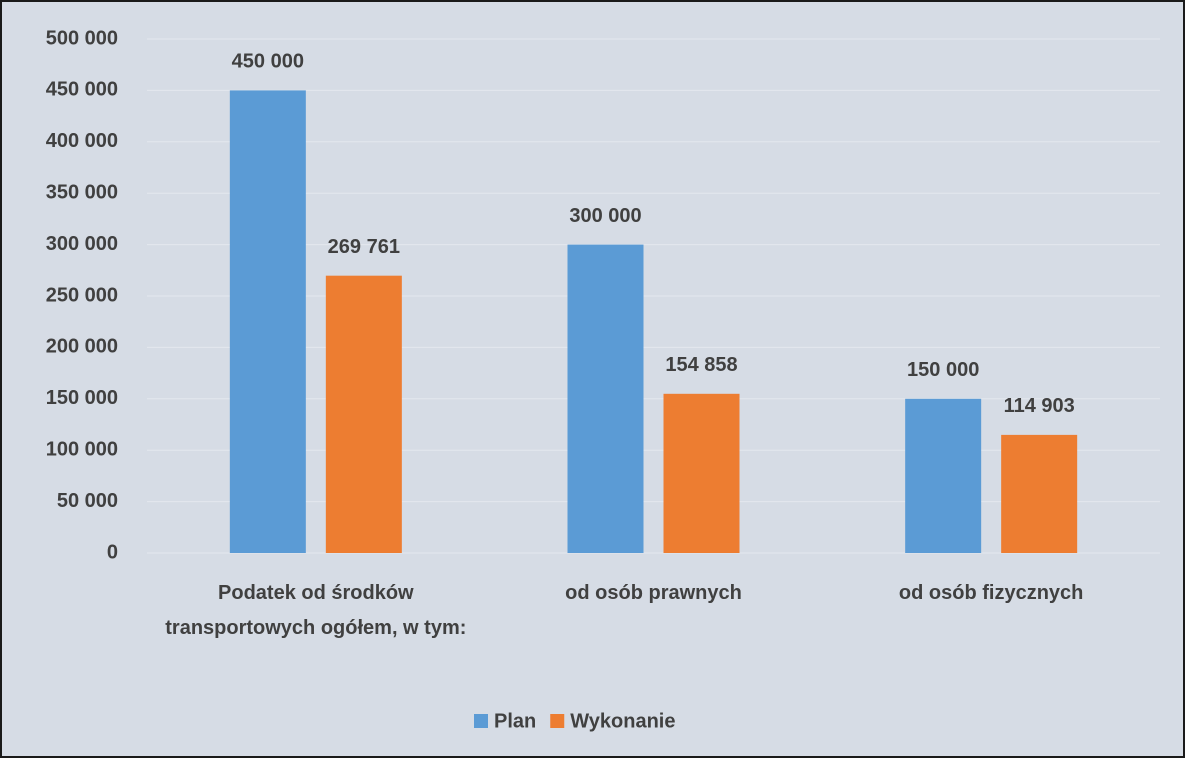  What do you see at coordinates (605, 216) in the screenshot?
I see `value-label: 300 000` at bounding box center [605, 216].